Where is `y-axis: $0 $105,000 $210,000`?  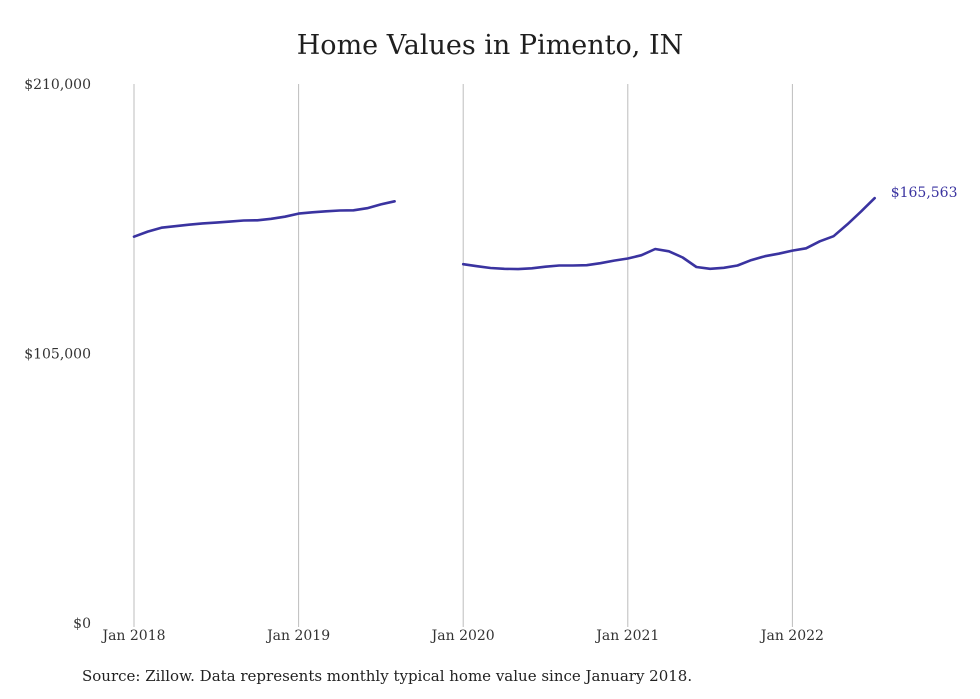 y-axis: $0 $105,000 $210,000 is located at coordinates (57, 354).